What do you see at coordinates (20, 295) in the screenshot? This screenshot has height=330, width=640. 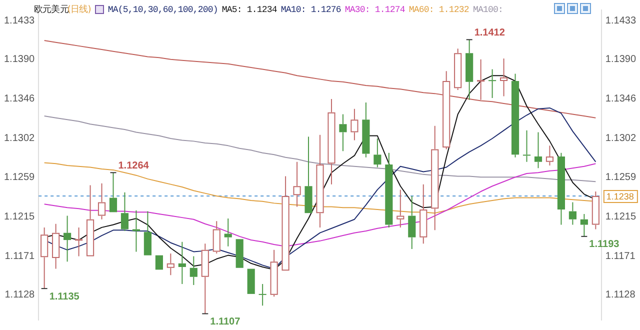 I see `y-tick-label: 1.1128` at bounding box center [20, 295].